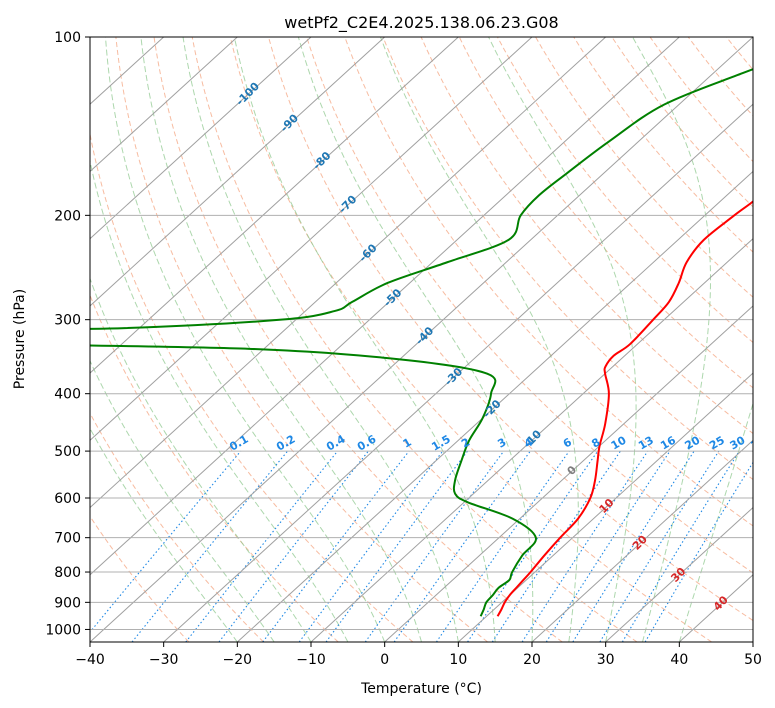 Image resolution: width=775 pixels, height=708 pixels. Describe the element at coordinates (67, 395) in the screenshot. I see `y-tick-label: 400` at that location.